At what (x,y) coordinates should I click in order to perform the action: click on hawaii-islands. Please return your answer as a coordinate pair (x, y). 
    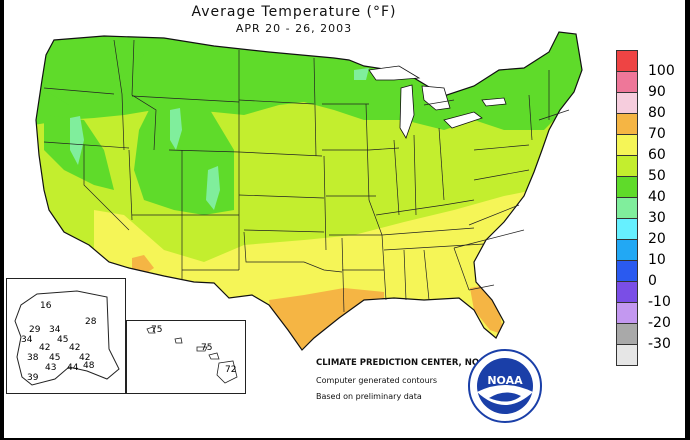
    Looking at the image, I should click on (192, 355).